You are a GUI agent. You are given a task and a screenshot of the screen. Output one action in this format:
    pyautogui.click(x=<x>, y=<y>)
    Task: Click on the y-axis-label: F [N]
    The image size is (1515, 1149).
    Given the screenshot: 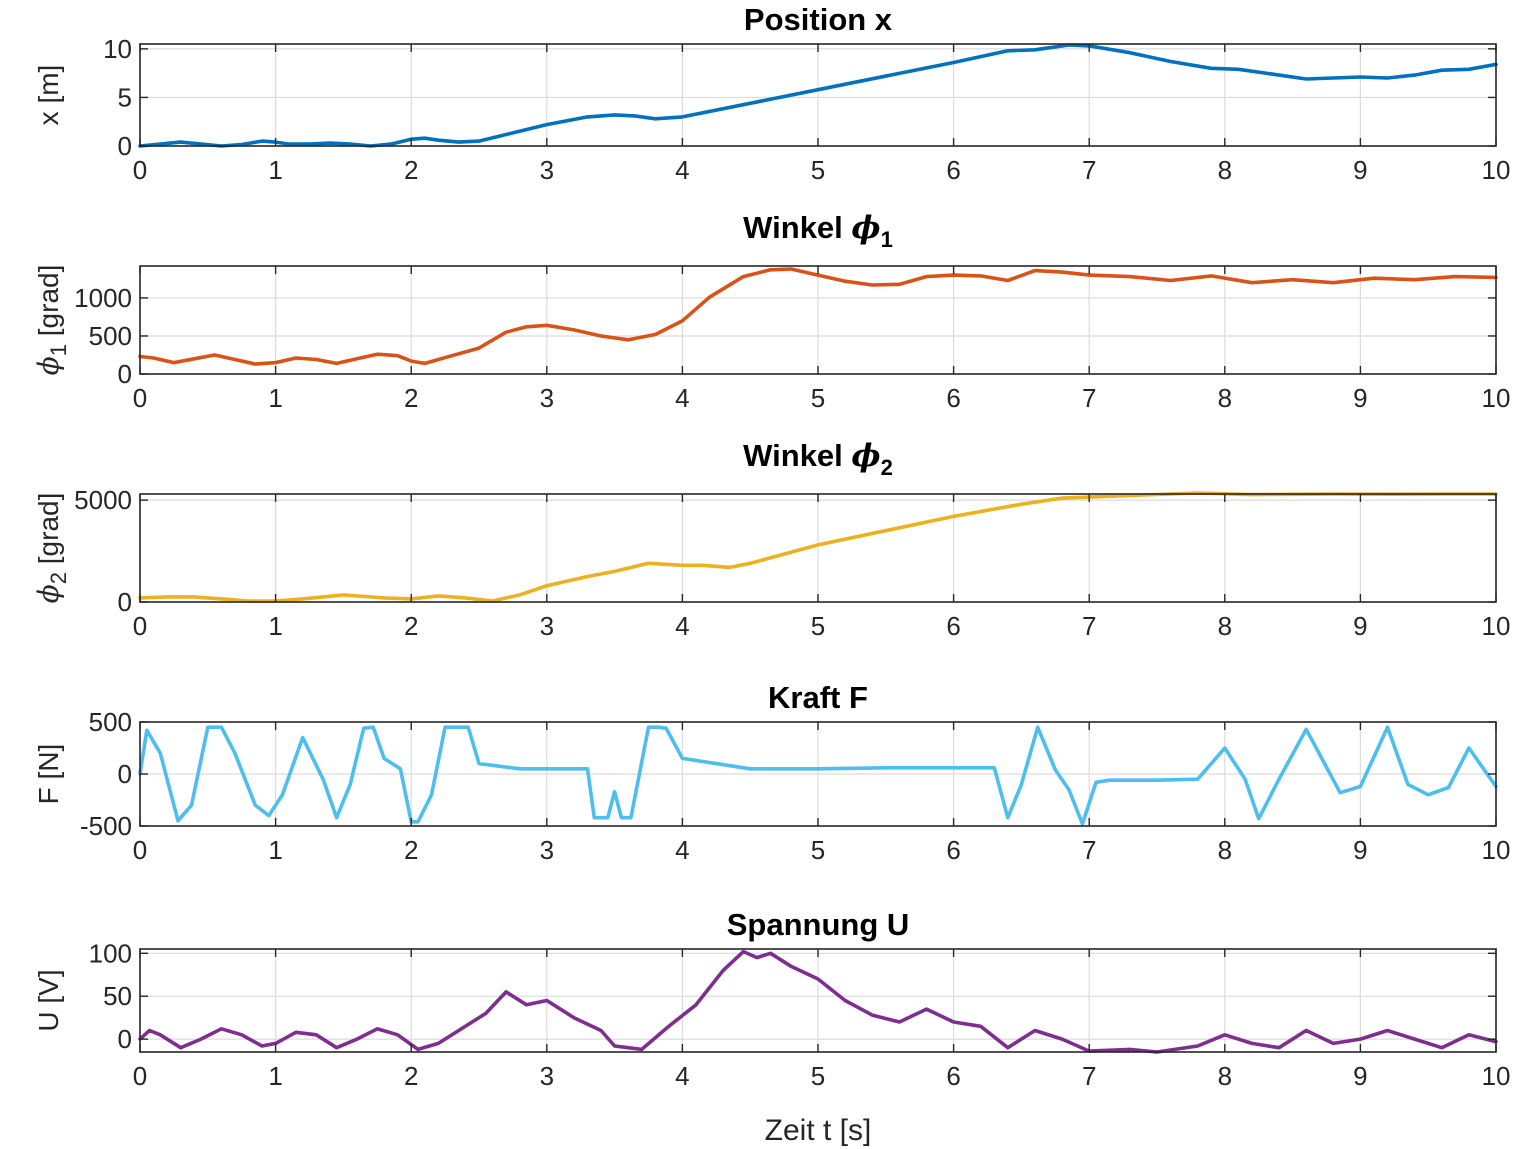 What is the action you would take?
    pyautogui.click(x=48, y=774)
    